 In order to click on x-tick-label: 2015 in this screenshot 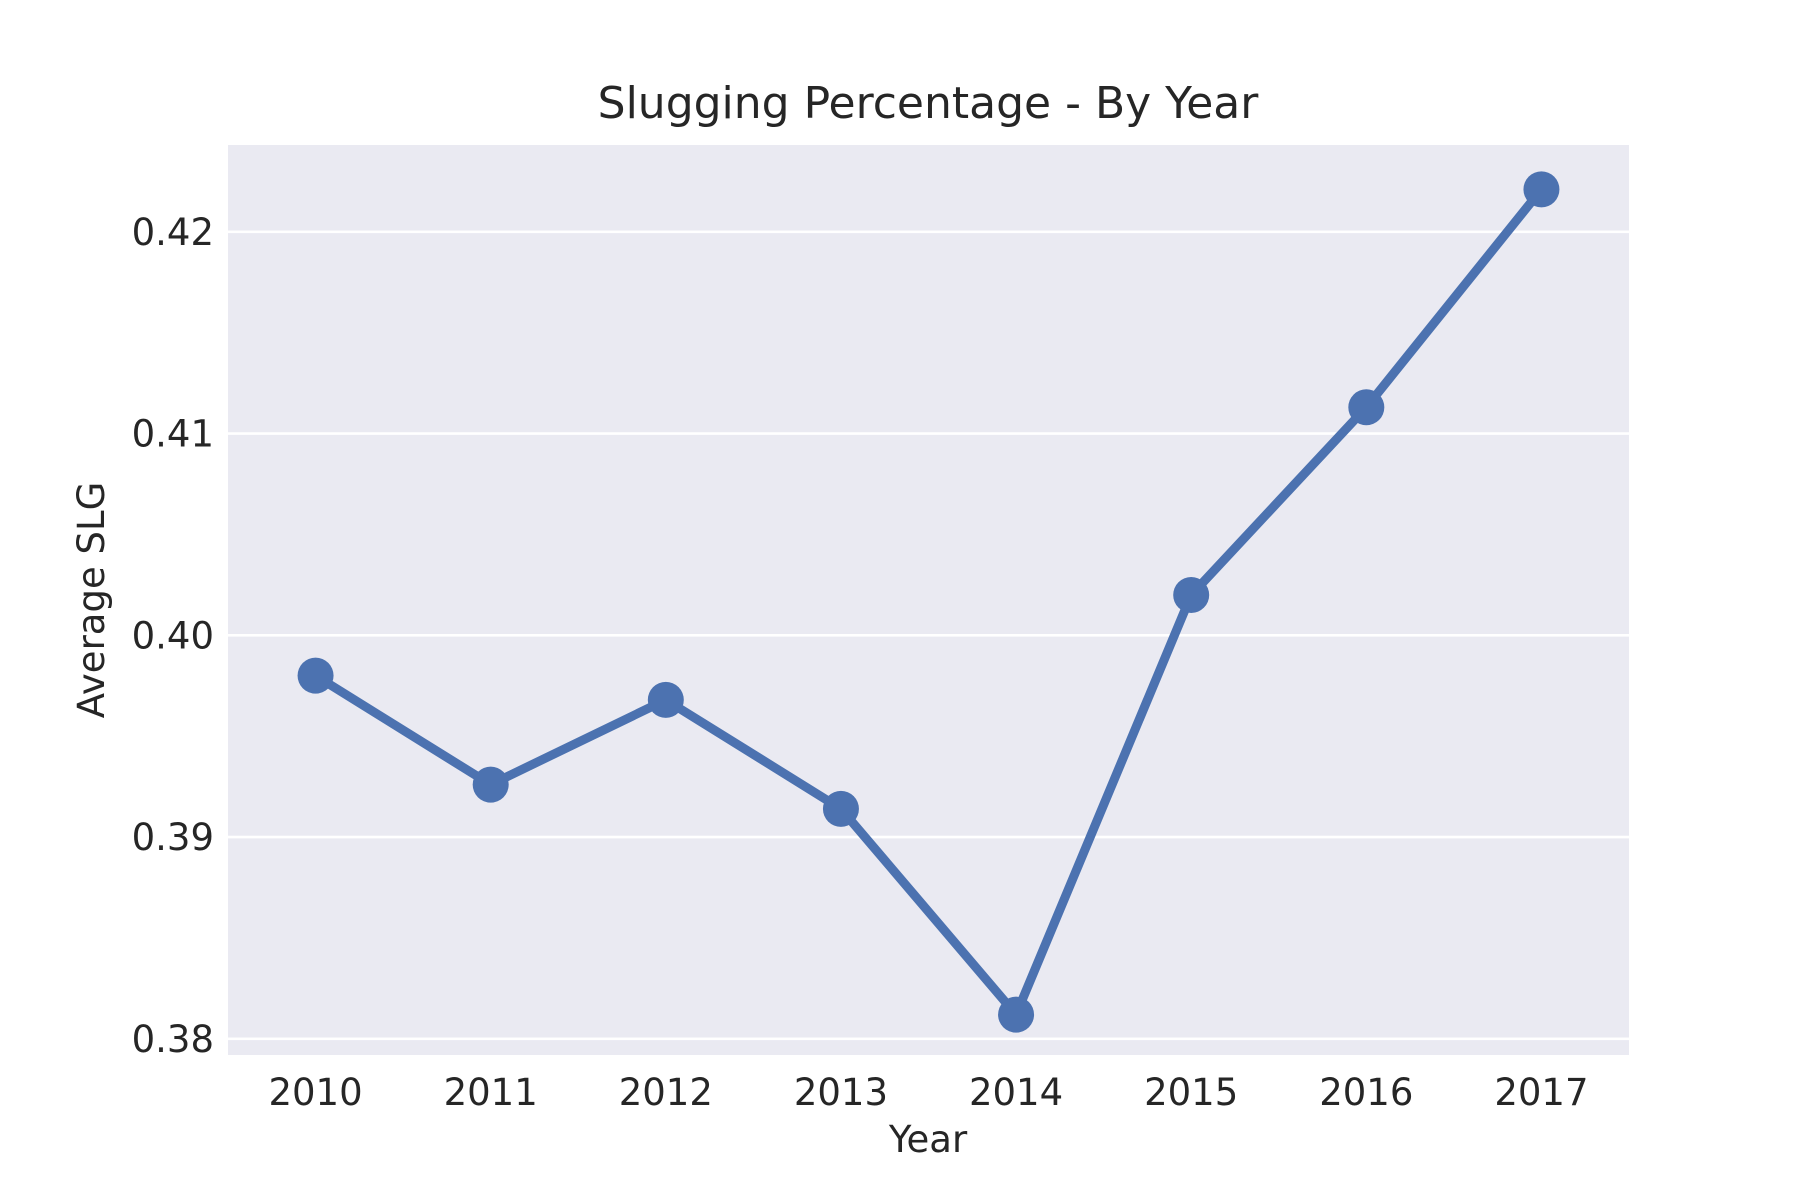, I will do `click(1191, 1092)`.